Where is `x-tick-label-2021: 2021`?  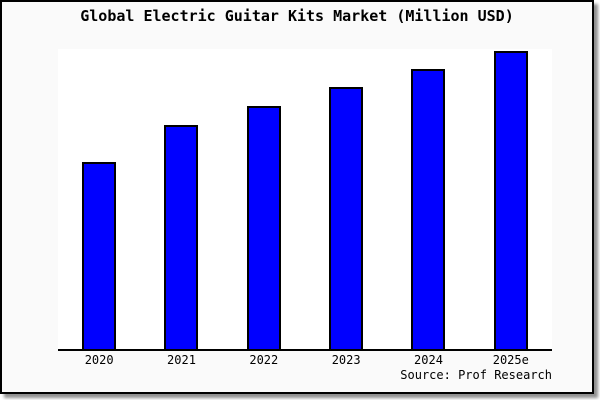 x-tick-label-2021: 2021 is located at coordinates (181, 360).